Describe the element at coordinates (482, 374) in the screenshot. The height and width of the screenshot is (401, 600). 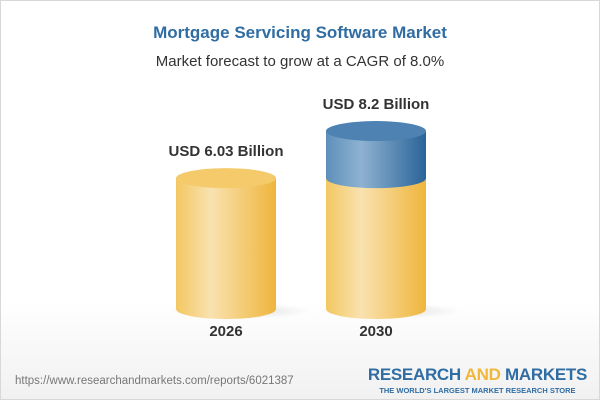
I see `logo-text-and: AND` at that location.